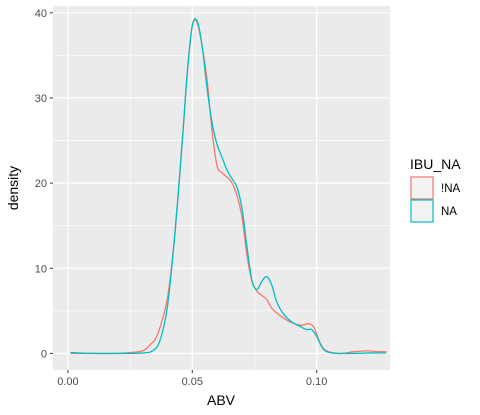  Describe the element at coordinates (316, 382) in the screenshot. I see `x-tick-label: 0.10` at that location.